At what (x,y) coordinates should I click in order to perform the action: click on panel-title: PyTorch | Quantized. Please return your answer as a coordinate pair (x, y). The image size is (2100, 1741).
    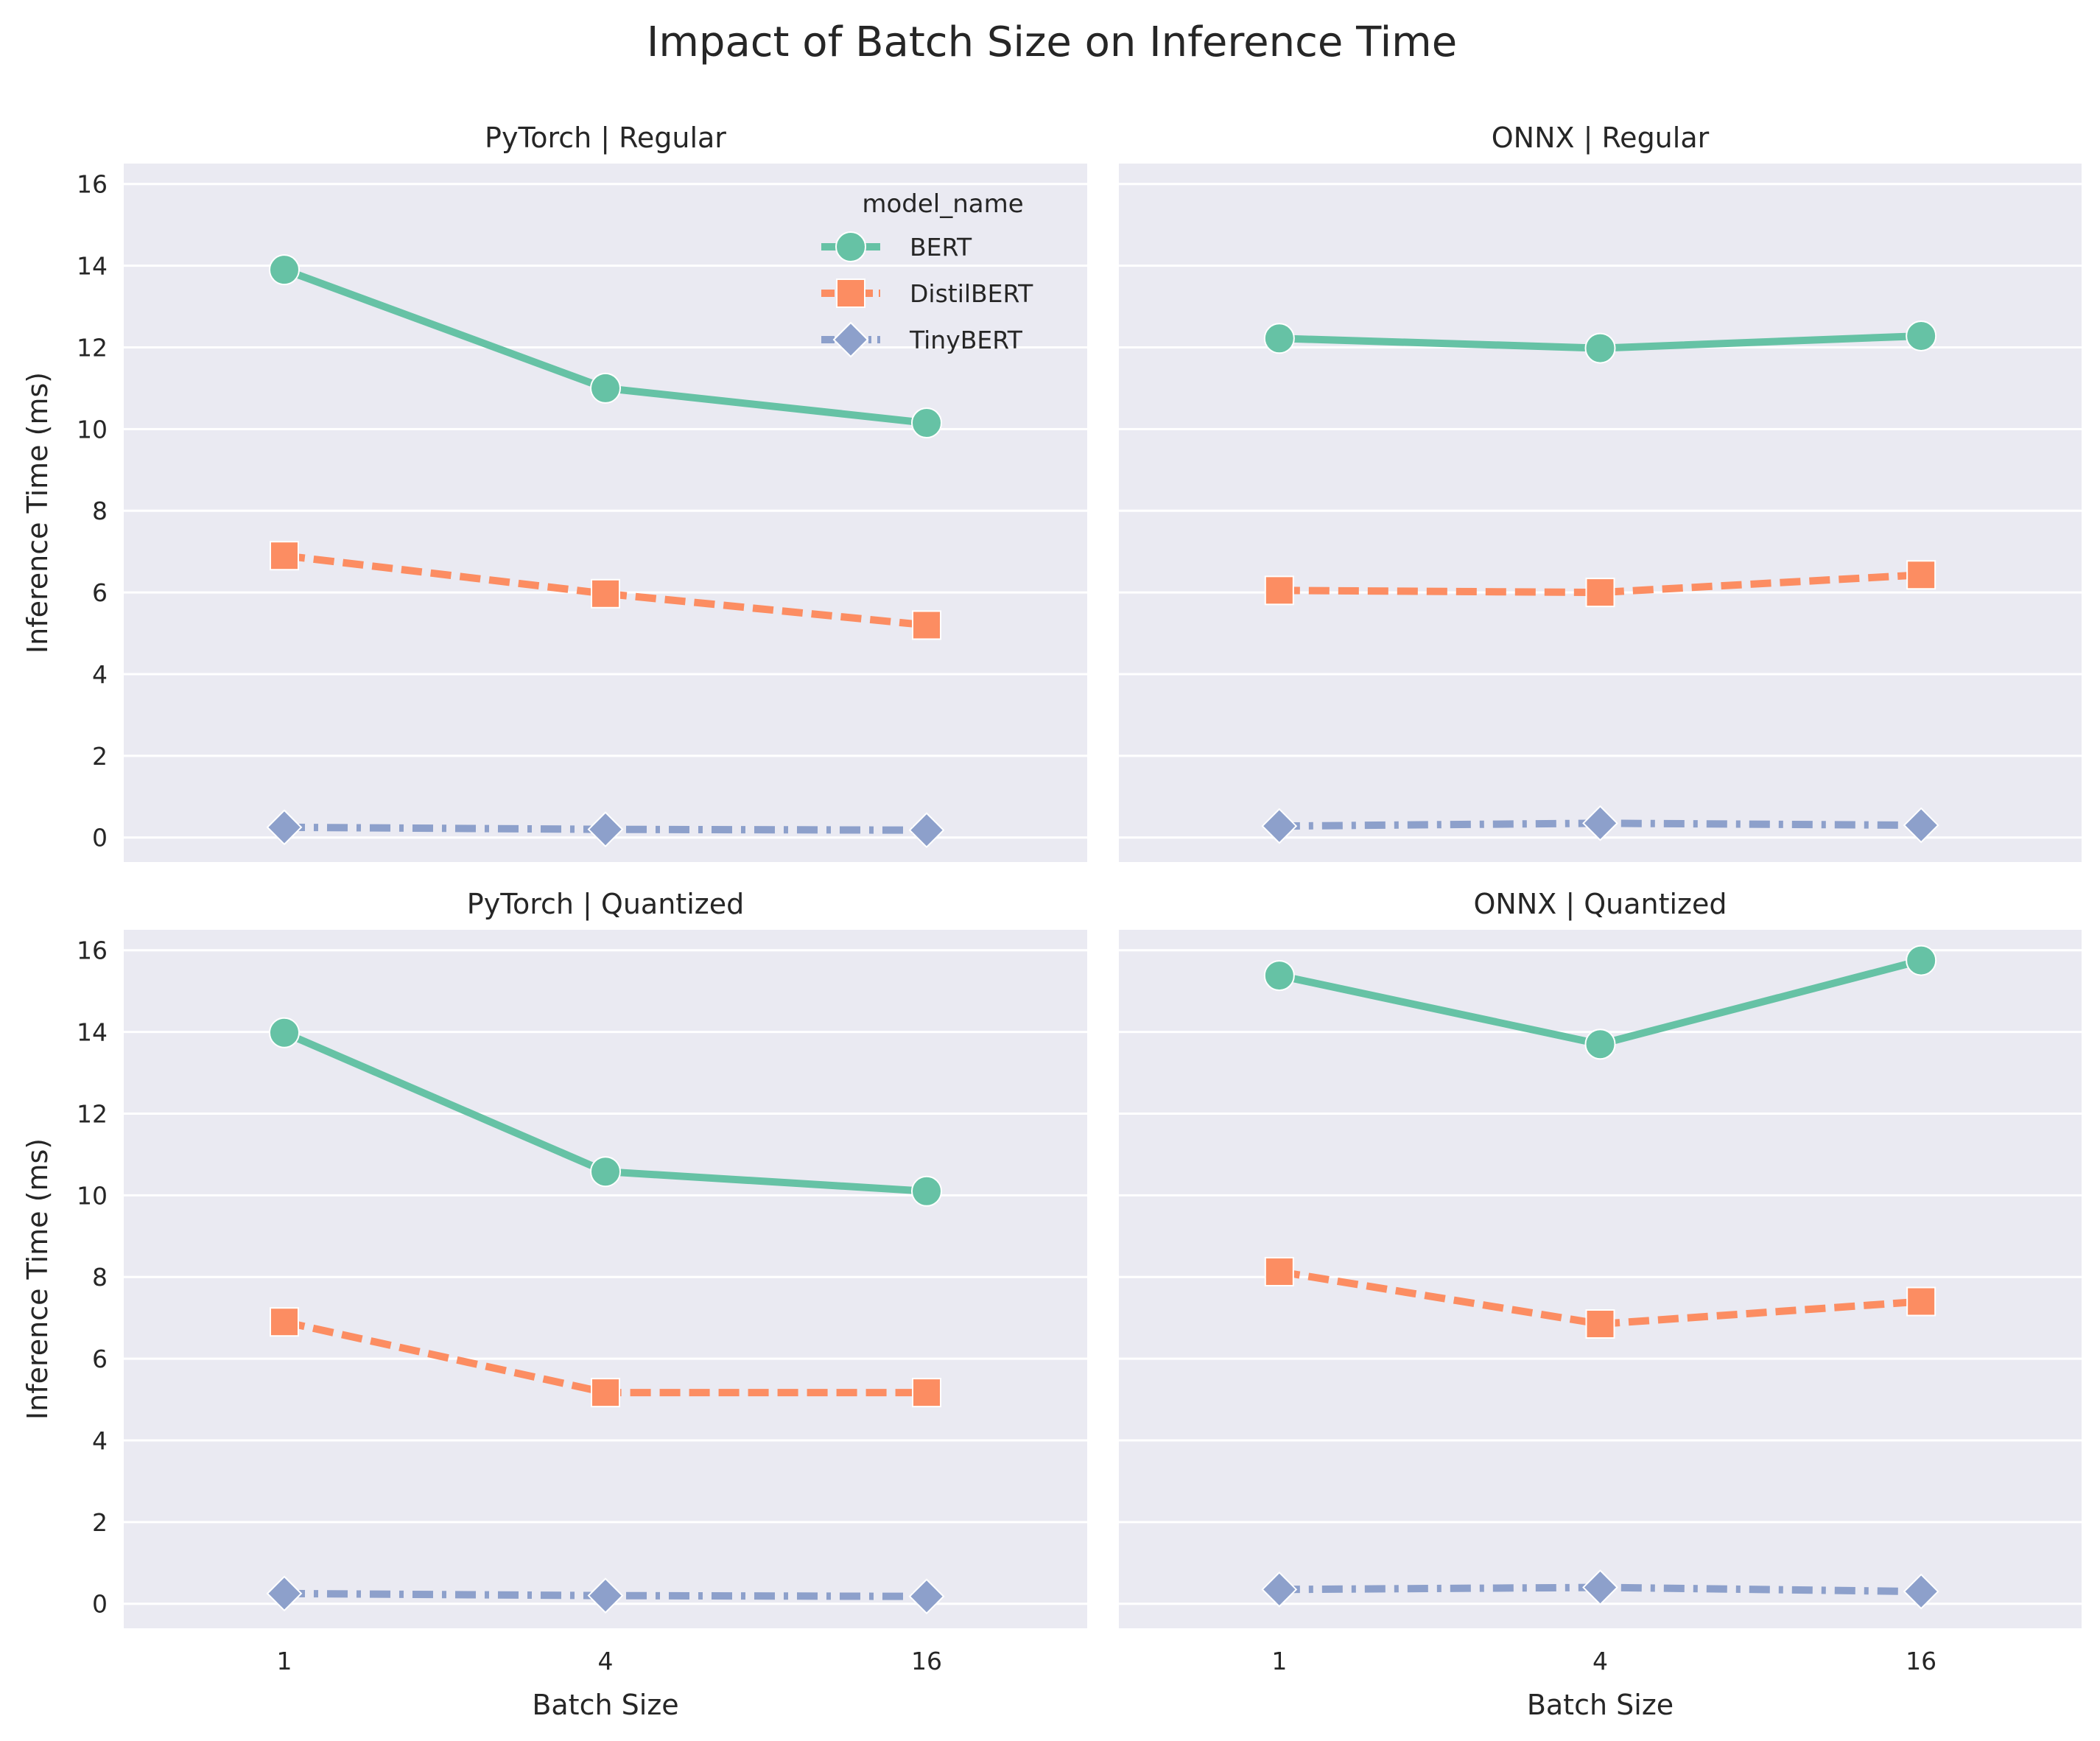
    Looking at the image, I should click on (606, 904).